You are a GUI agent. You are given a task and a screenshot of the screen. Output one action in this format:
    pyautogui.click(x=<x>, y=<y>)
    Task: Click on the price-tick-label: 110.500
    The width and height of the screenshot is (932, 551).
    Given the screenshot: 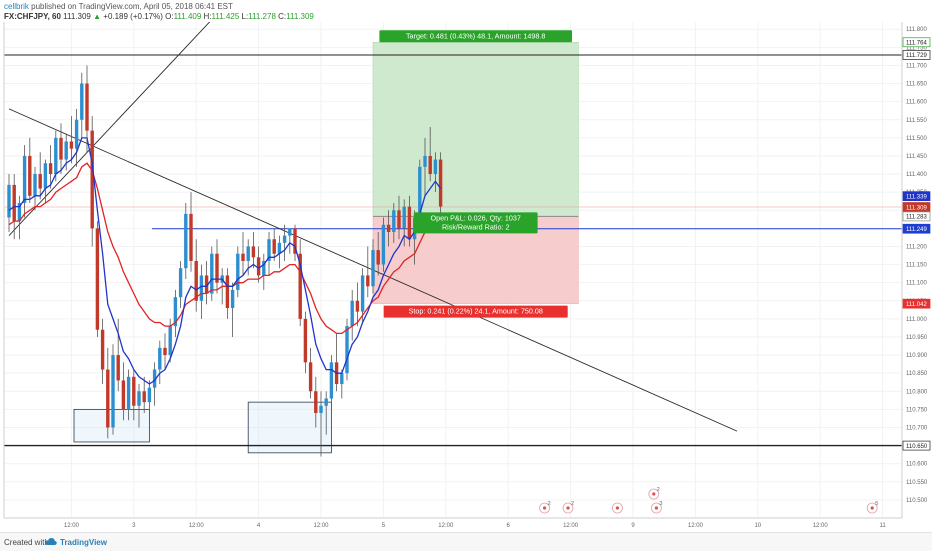 What is the action you would take?
    pyautogui.click(x=917, y=501)
    